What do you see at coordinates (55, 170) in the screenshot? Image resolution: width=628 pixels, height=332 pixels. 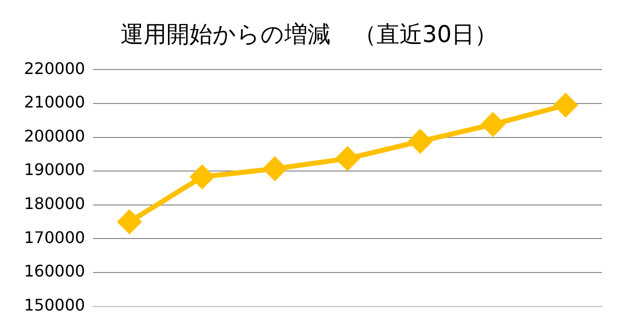 I see `y-tick-label: 190000` at bounding box center [55, 170].